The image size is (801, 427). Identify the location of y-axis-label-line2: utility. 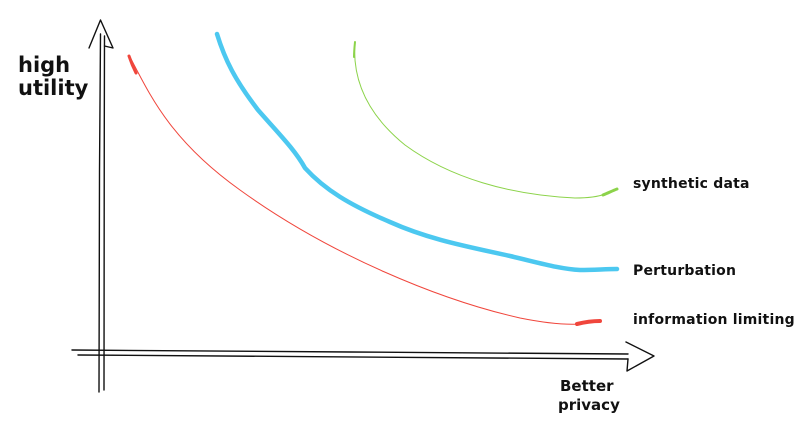
(53, 88).